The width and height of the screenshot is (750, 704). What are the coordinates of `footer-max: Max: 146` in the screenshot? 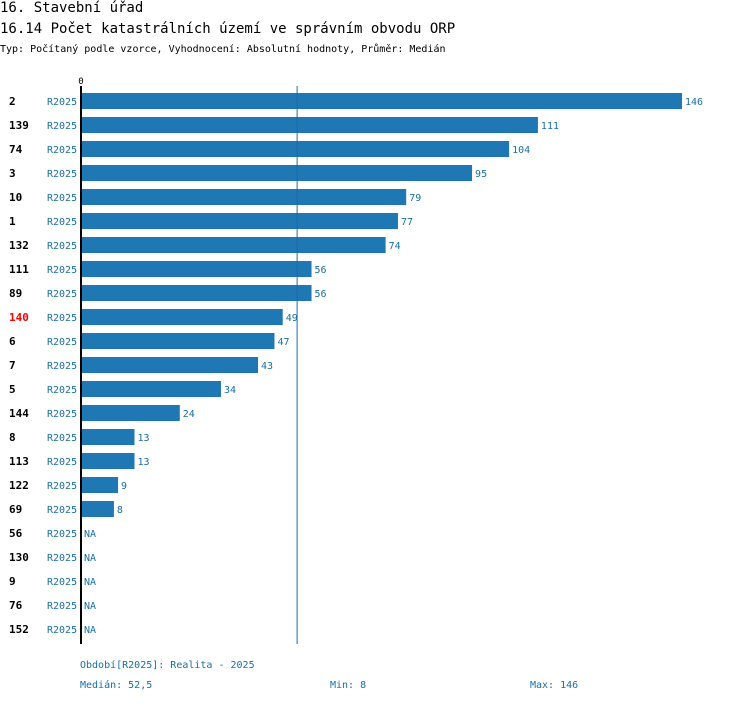 It's located at (554, 685).